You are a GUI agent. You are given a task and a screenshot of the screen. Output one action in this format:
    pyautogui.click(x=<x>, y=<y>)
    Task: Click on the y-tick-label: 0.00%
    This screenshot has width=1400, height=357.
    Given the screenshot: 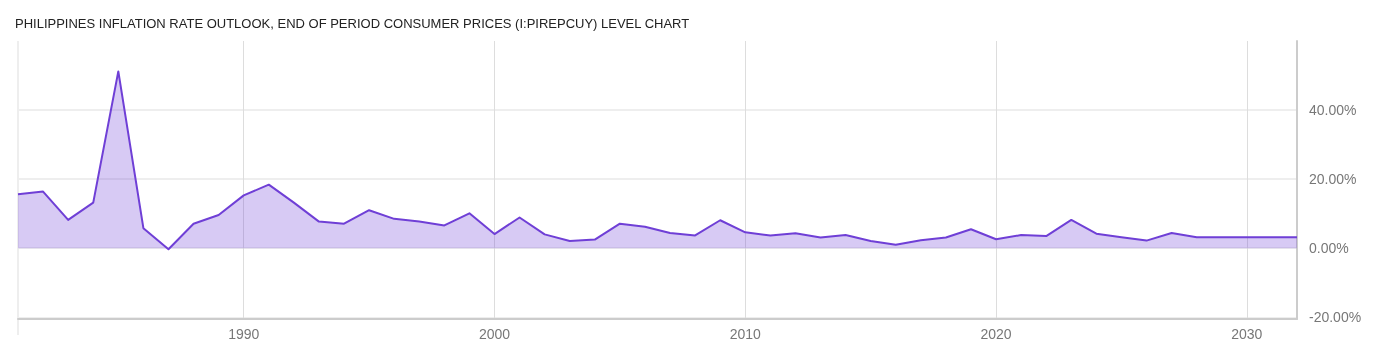 What is the action you would take?
    pyautogui.click(x=1329, y=248)
    